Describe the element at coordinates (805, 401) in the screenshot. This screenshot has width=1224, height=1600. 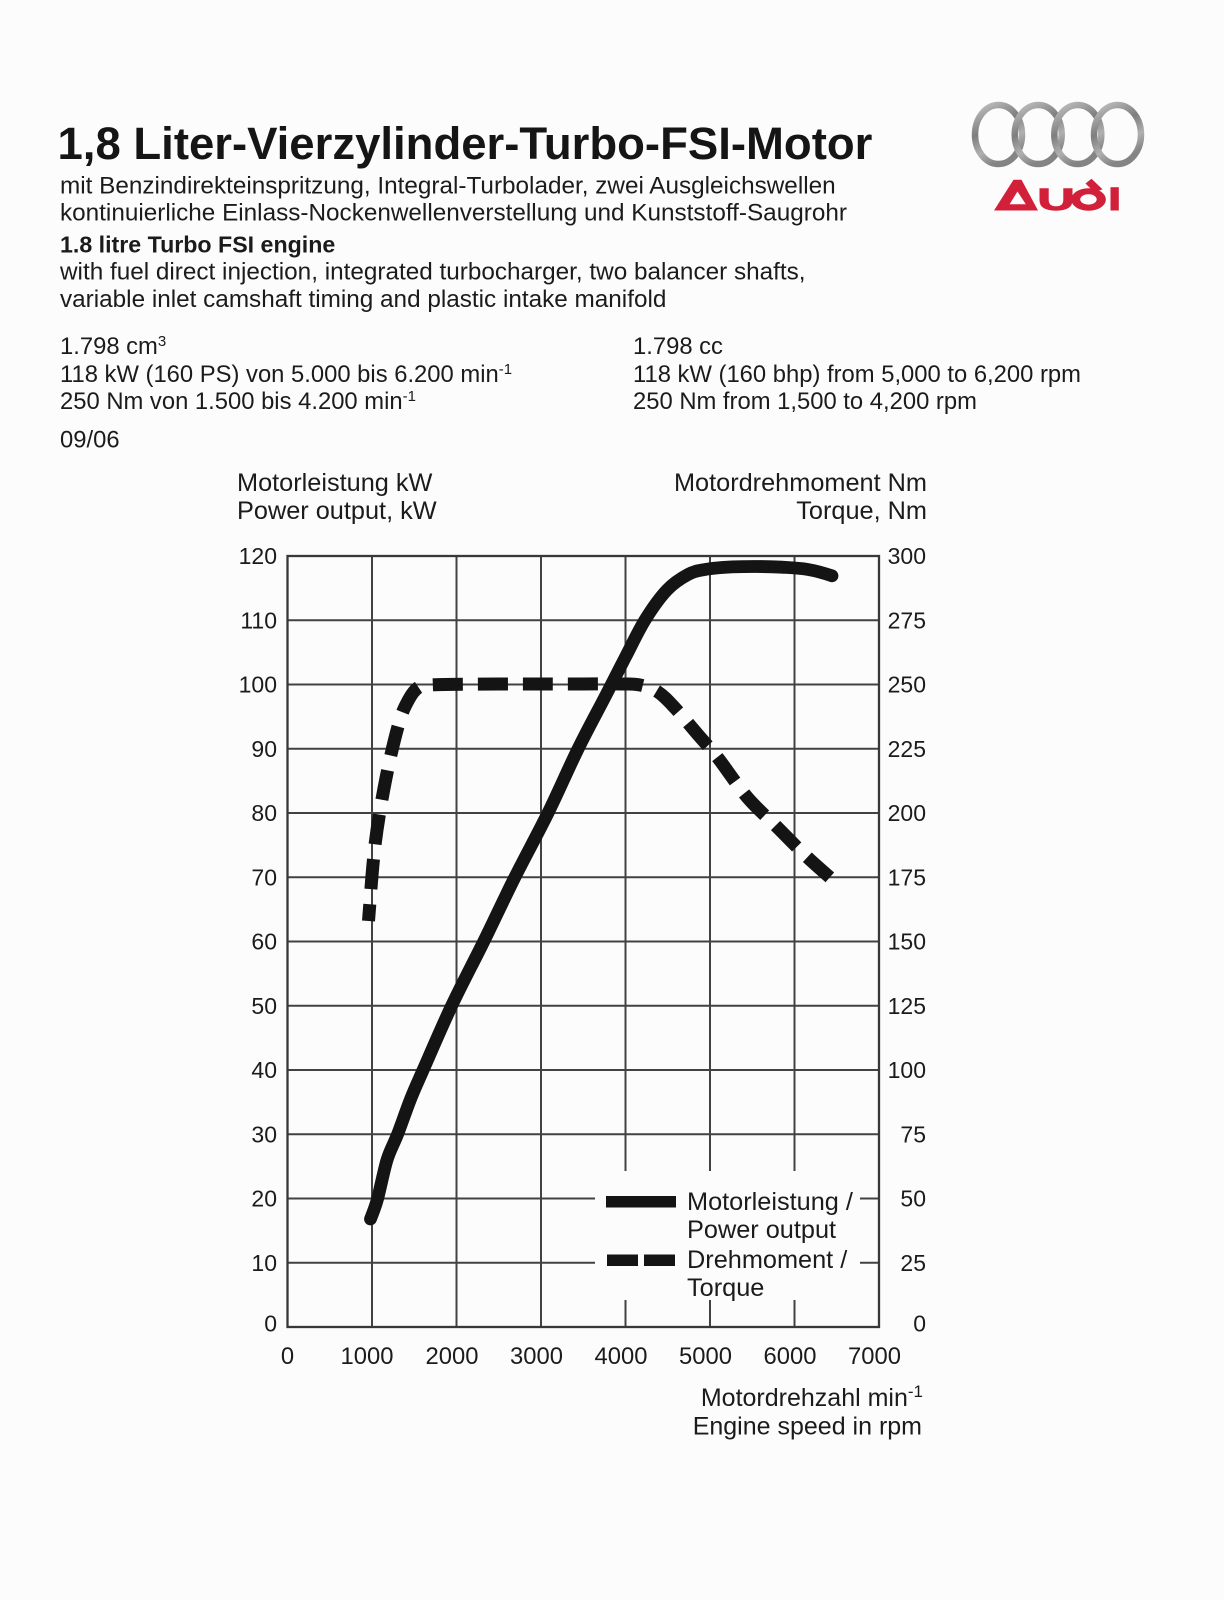
I see `svg-text: 250 Nm from 1,500 to 4,200 rpm` at that location.